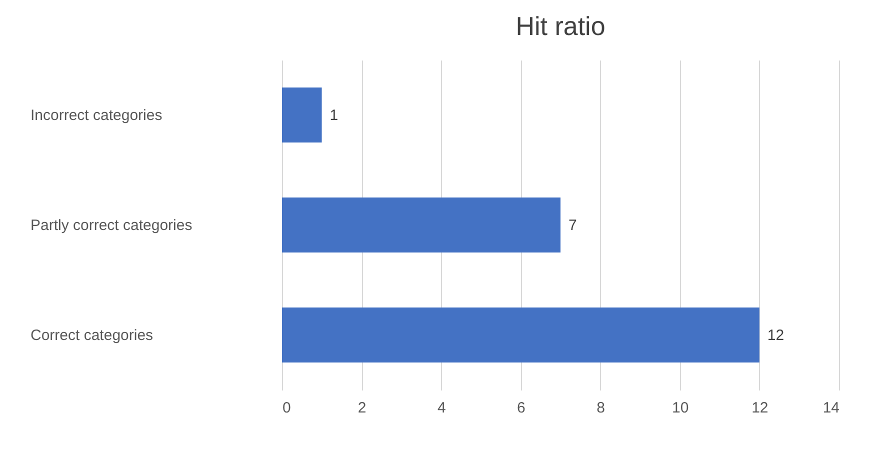 The width and height of the screenshot is (873, 471). What do you see at coordinates (96, 115) in the screenshot?
I see `y-tick-label: Incorrect categories` at bounding box center [96, 115].